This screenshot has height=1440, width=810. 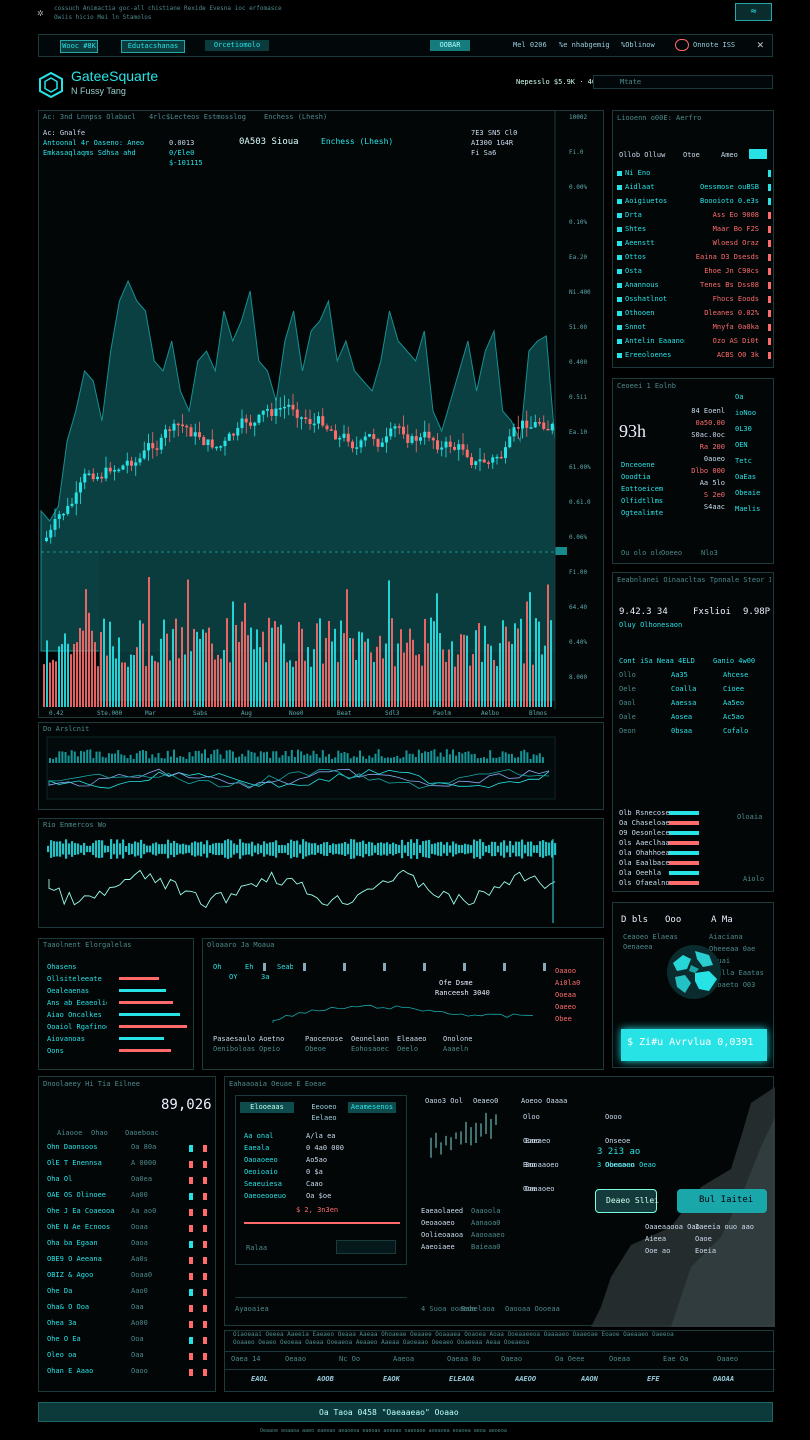 What do you see at coordinates (694, 201) in the screenshot?
I see `orderbook-row: Aoigiuetos Boooioto 0.e3s` at bounding box center [694, 201].